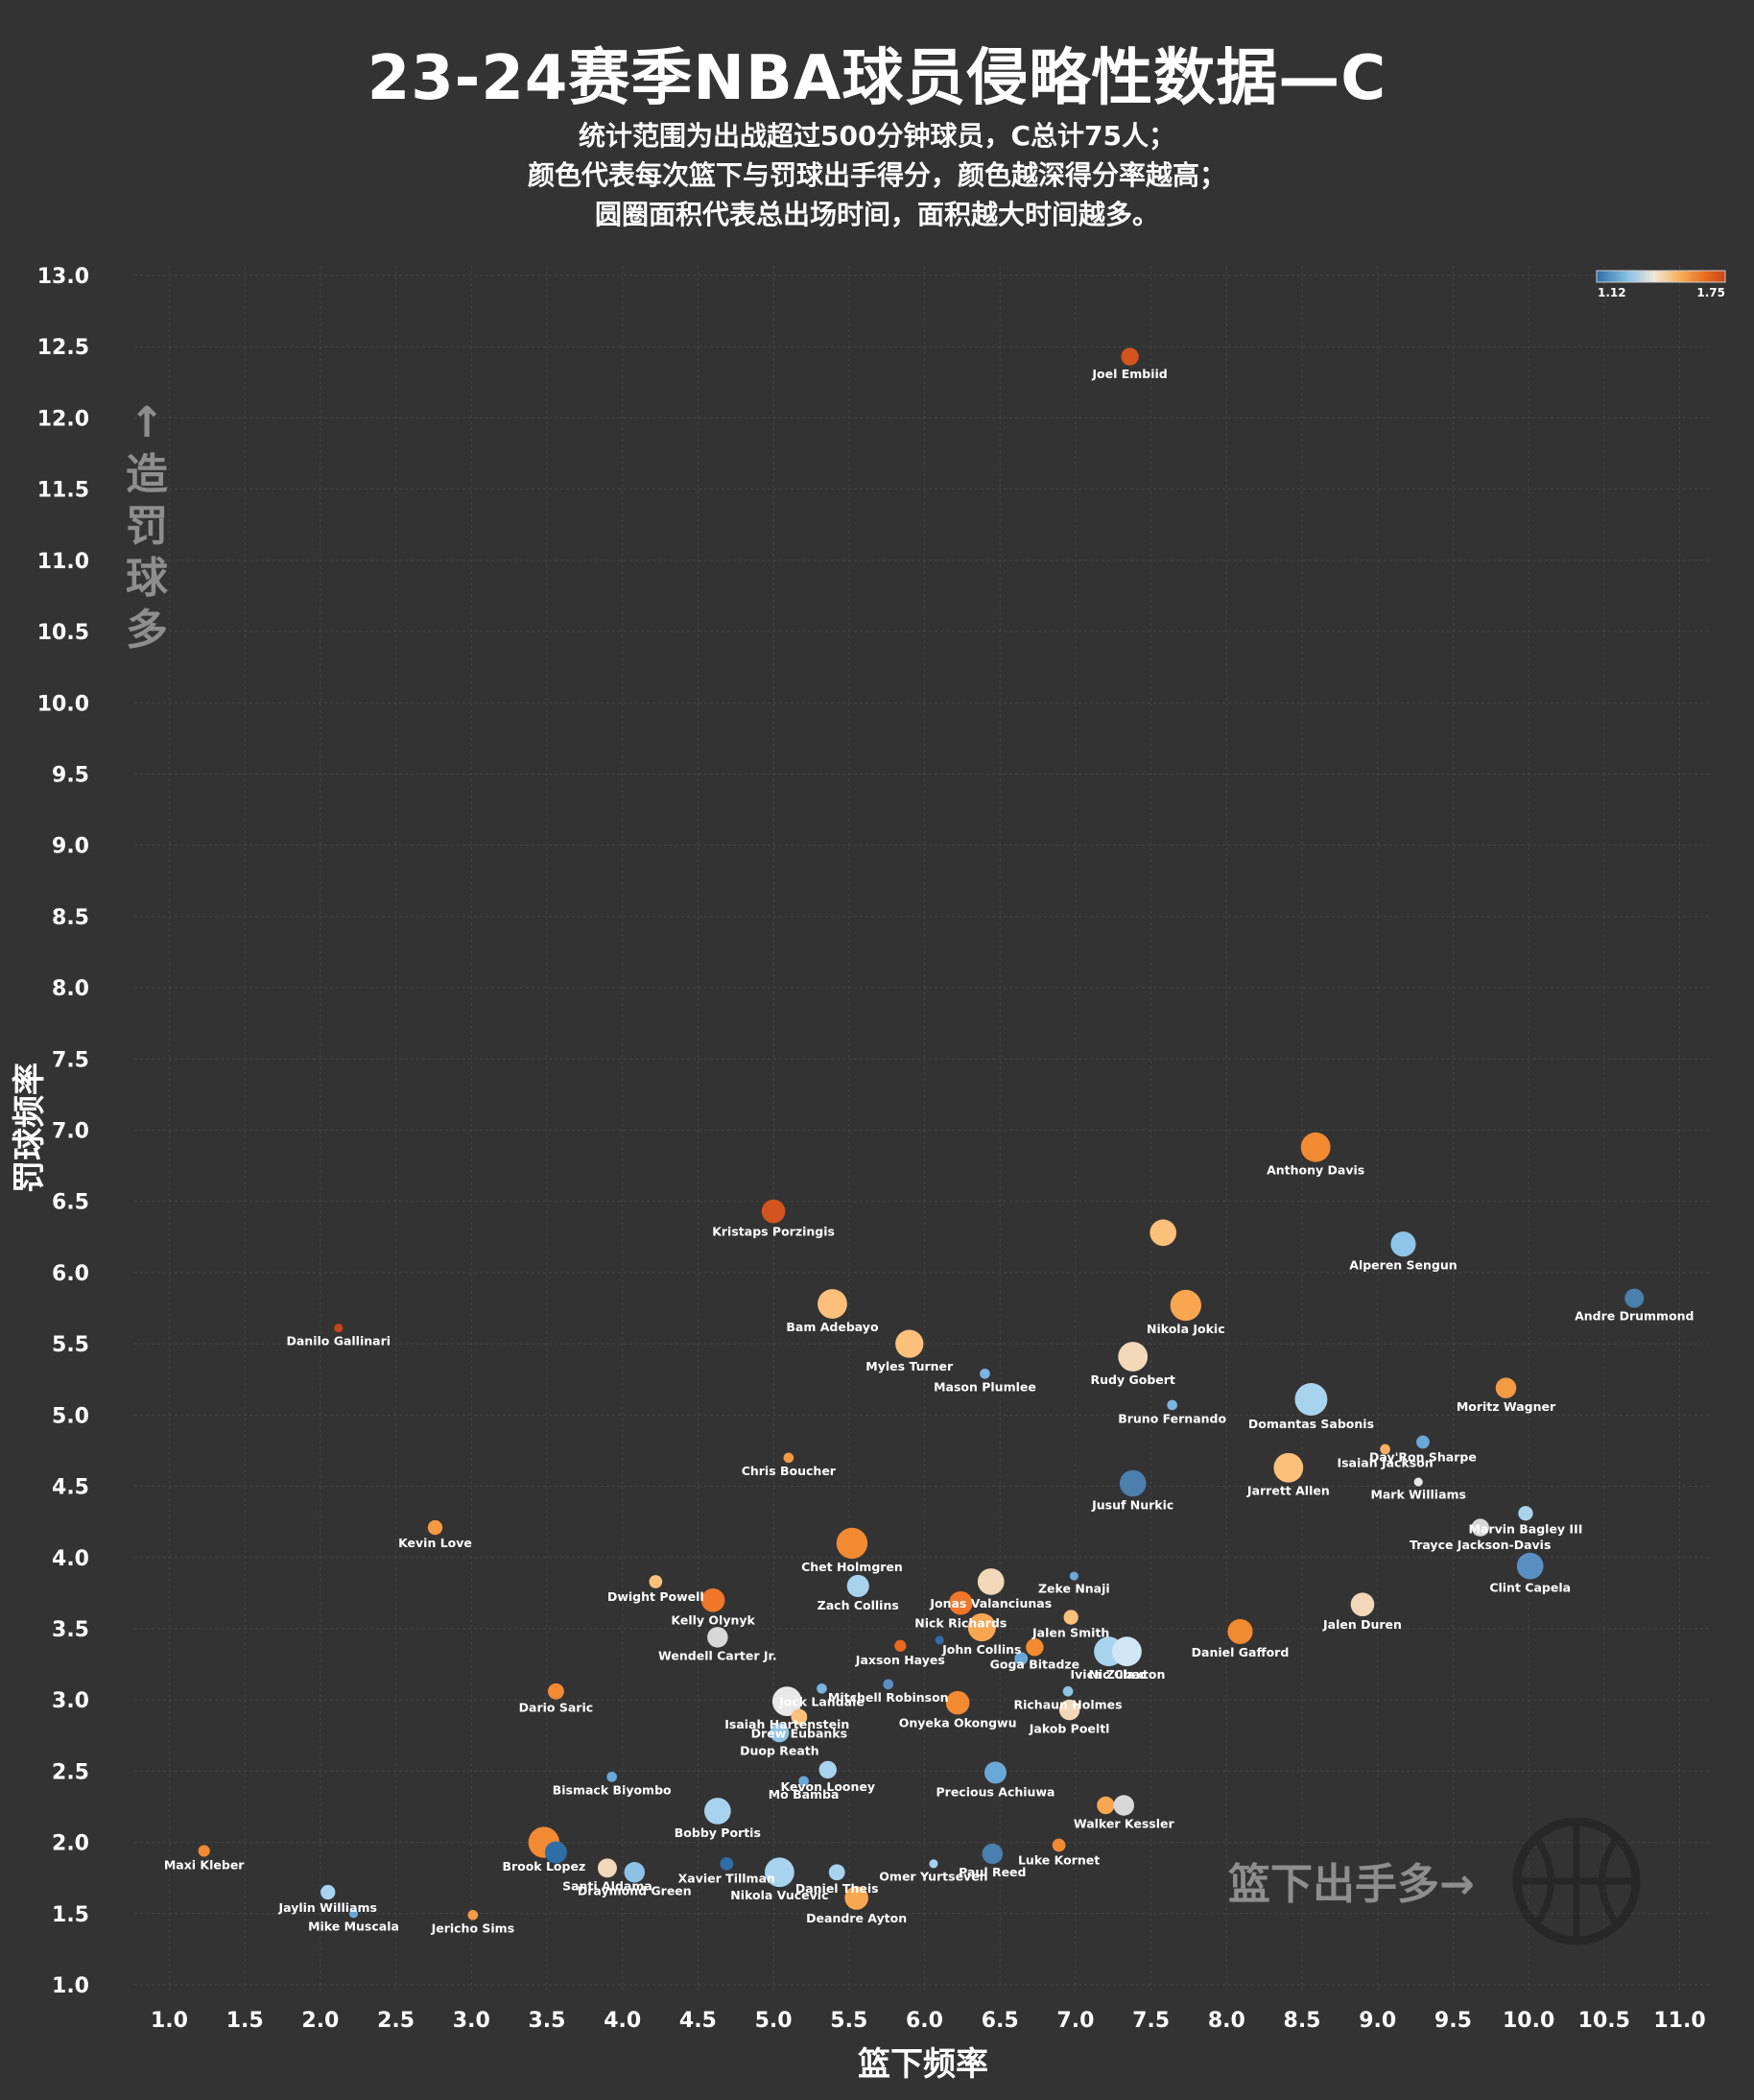 Image resolution: width=1754 pixels, height=2100 pixels. Describe the element at coordinates (1069, 1728) in the screenshot. I see `point-label: Jakob Poeltl` at that location.